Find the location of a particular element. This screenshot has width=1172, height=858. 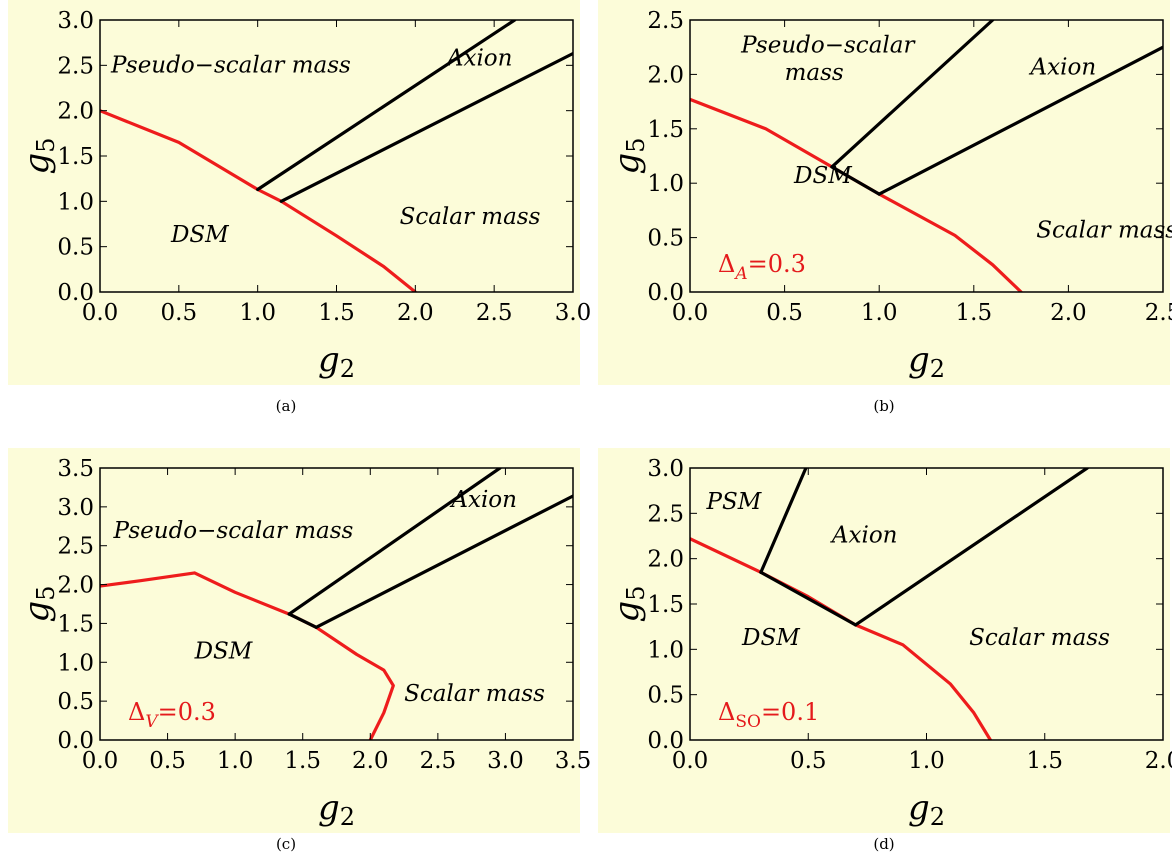

region-label: Pseudo−scalar mass is located at coordinates (233, 531).